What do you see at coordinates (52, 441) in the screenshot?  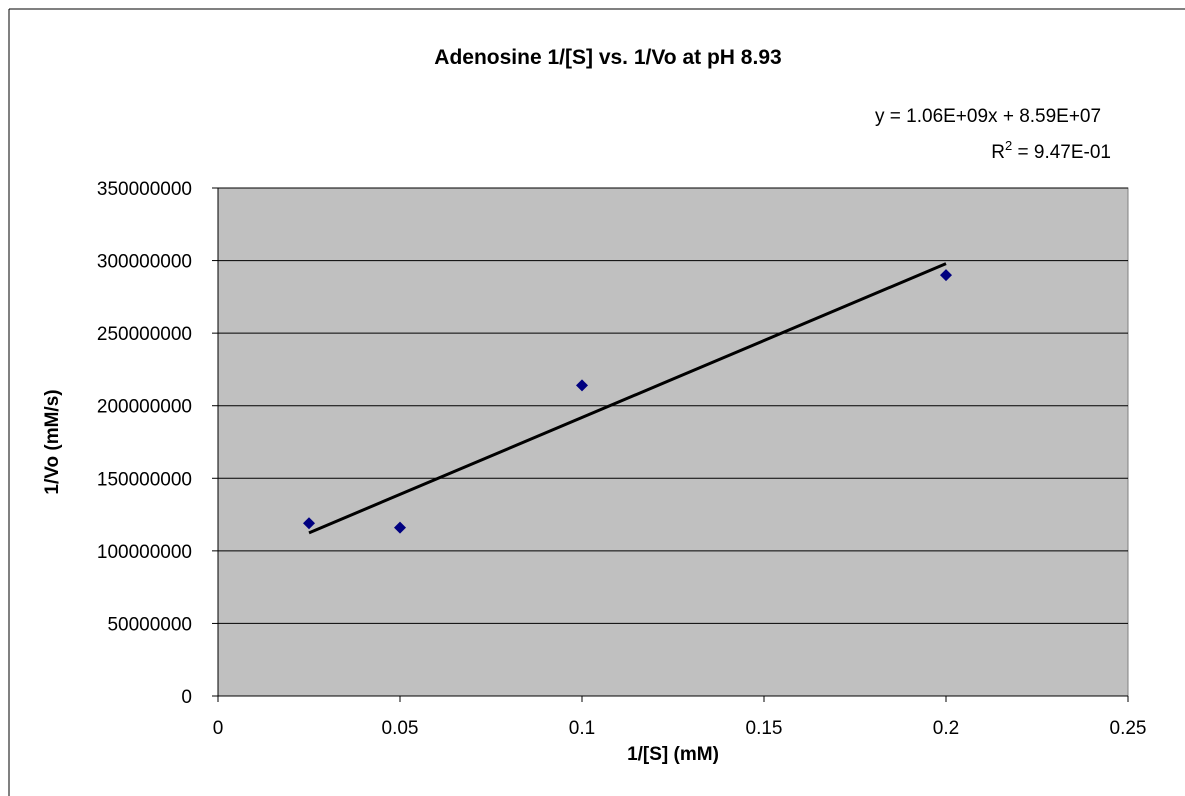 I see `y-axis-label: 1/Vo (mM/s)` at bounding box center [52, 441].